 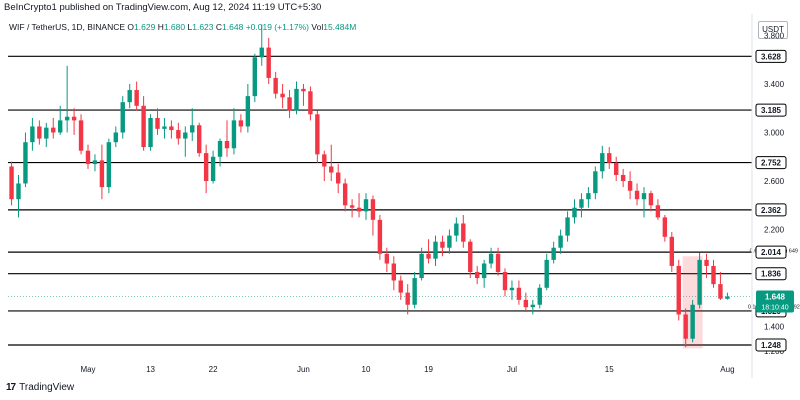 What do you see at coordinates (774, 35) in the screenshot?
I see `y-axis-tick-label: 3.800` at bounding box center [774, 35].